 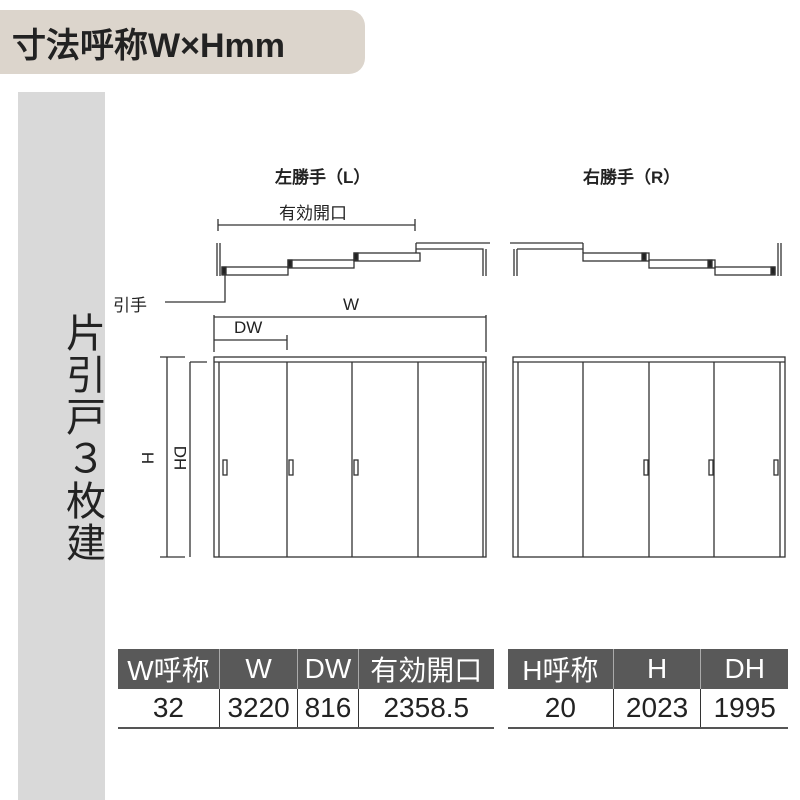 What do you see at coordinates (351, 304) in the screenshot?
I see `w-label: W` at bounding box center [351, 304].